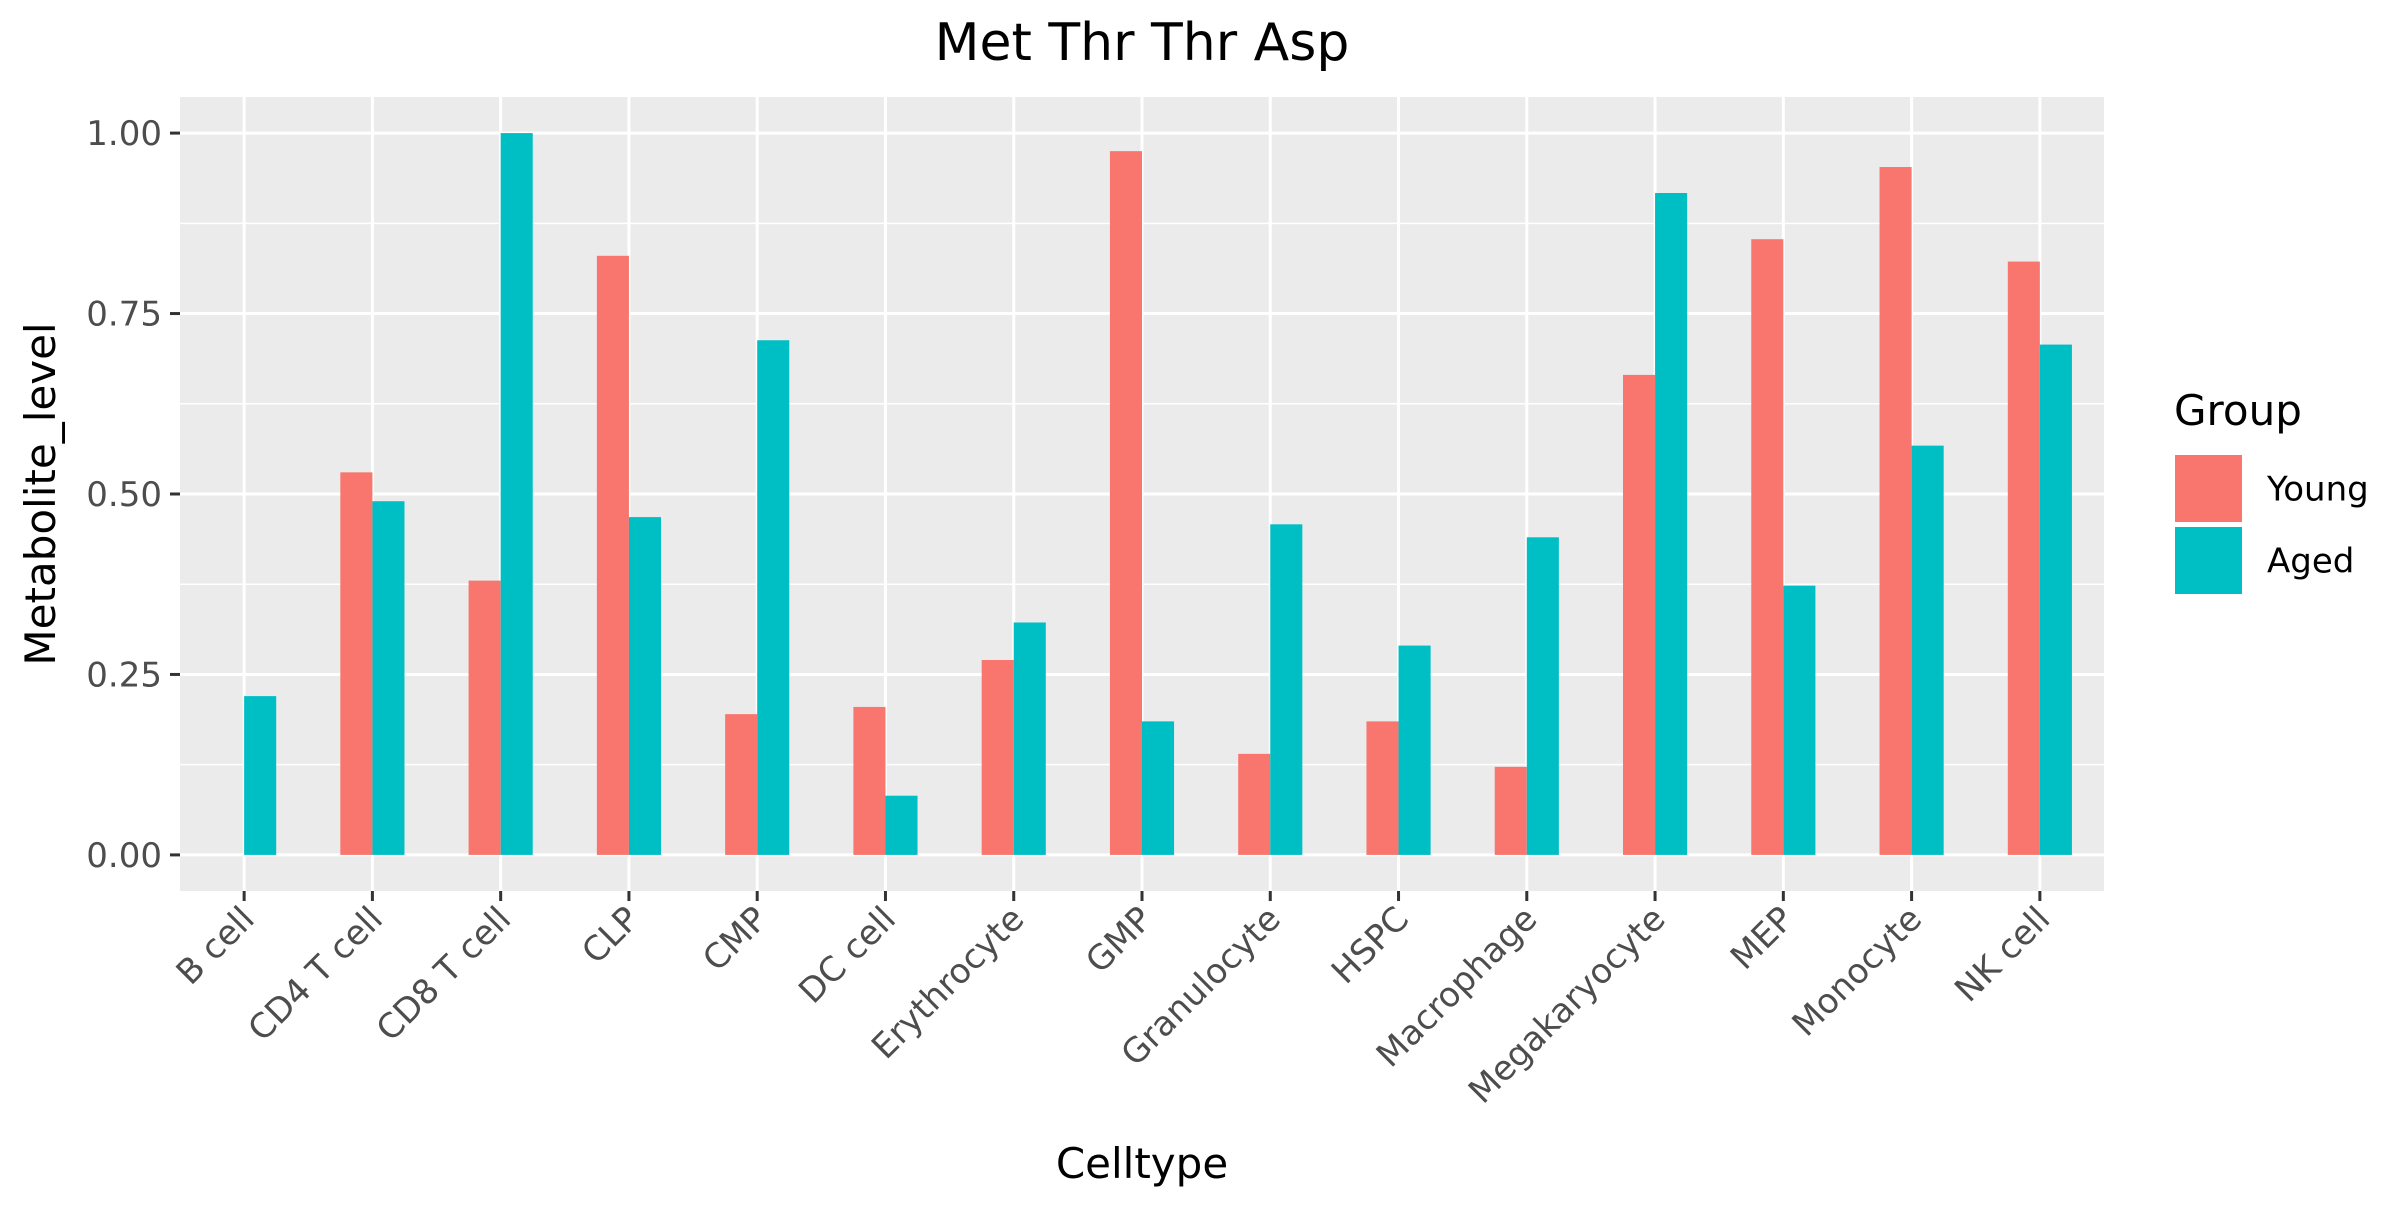 This screenshot has width=2400, height=1205. What do you see at coordinates (1414, 750) in the screenshot?
I see `bar-aged-hspc` at bounding box center [1414, 750].